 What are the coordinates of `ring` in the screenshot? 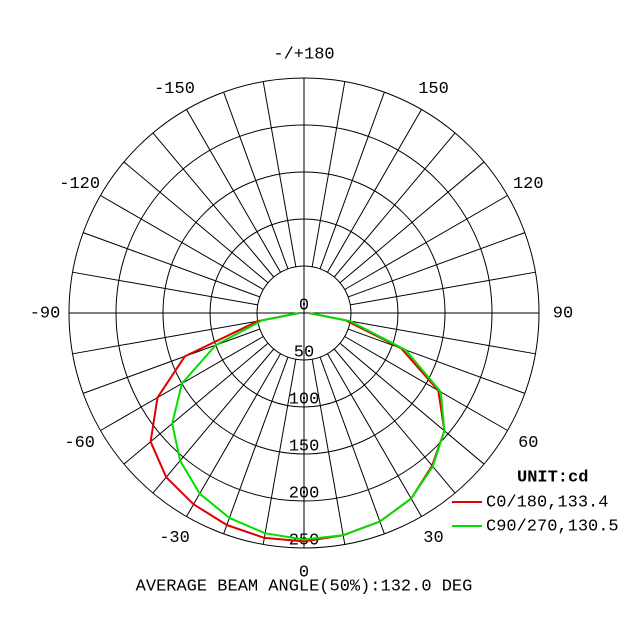 It's located at (304, 313).